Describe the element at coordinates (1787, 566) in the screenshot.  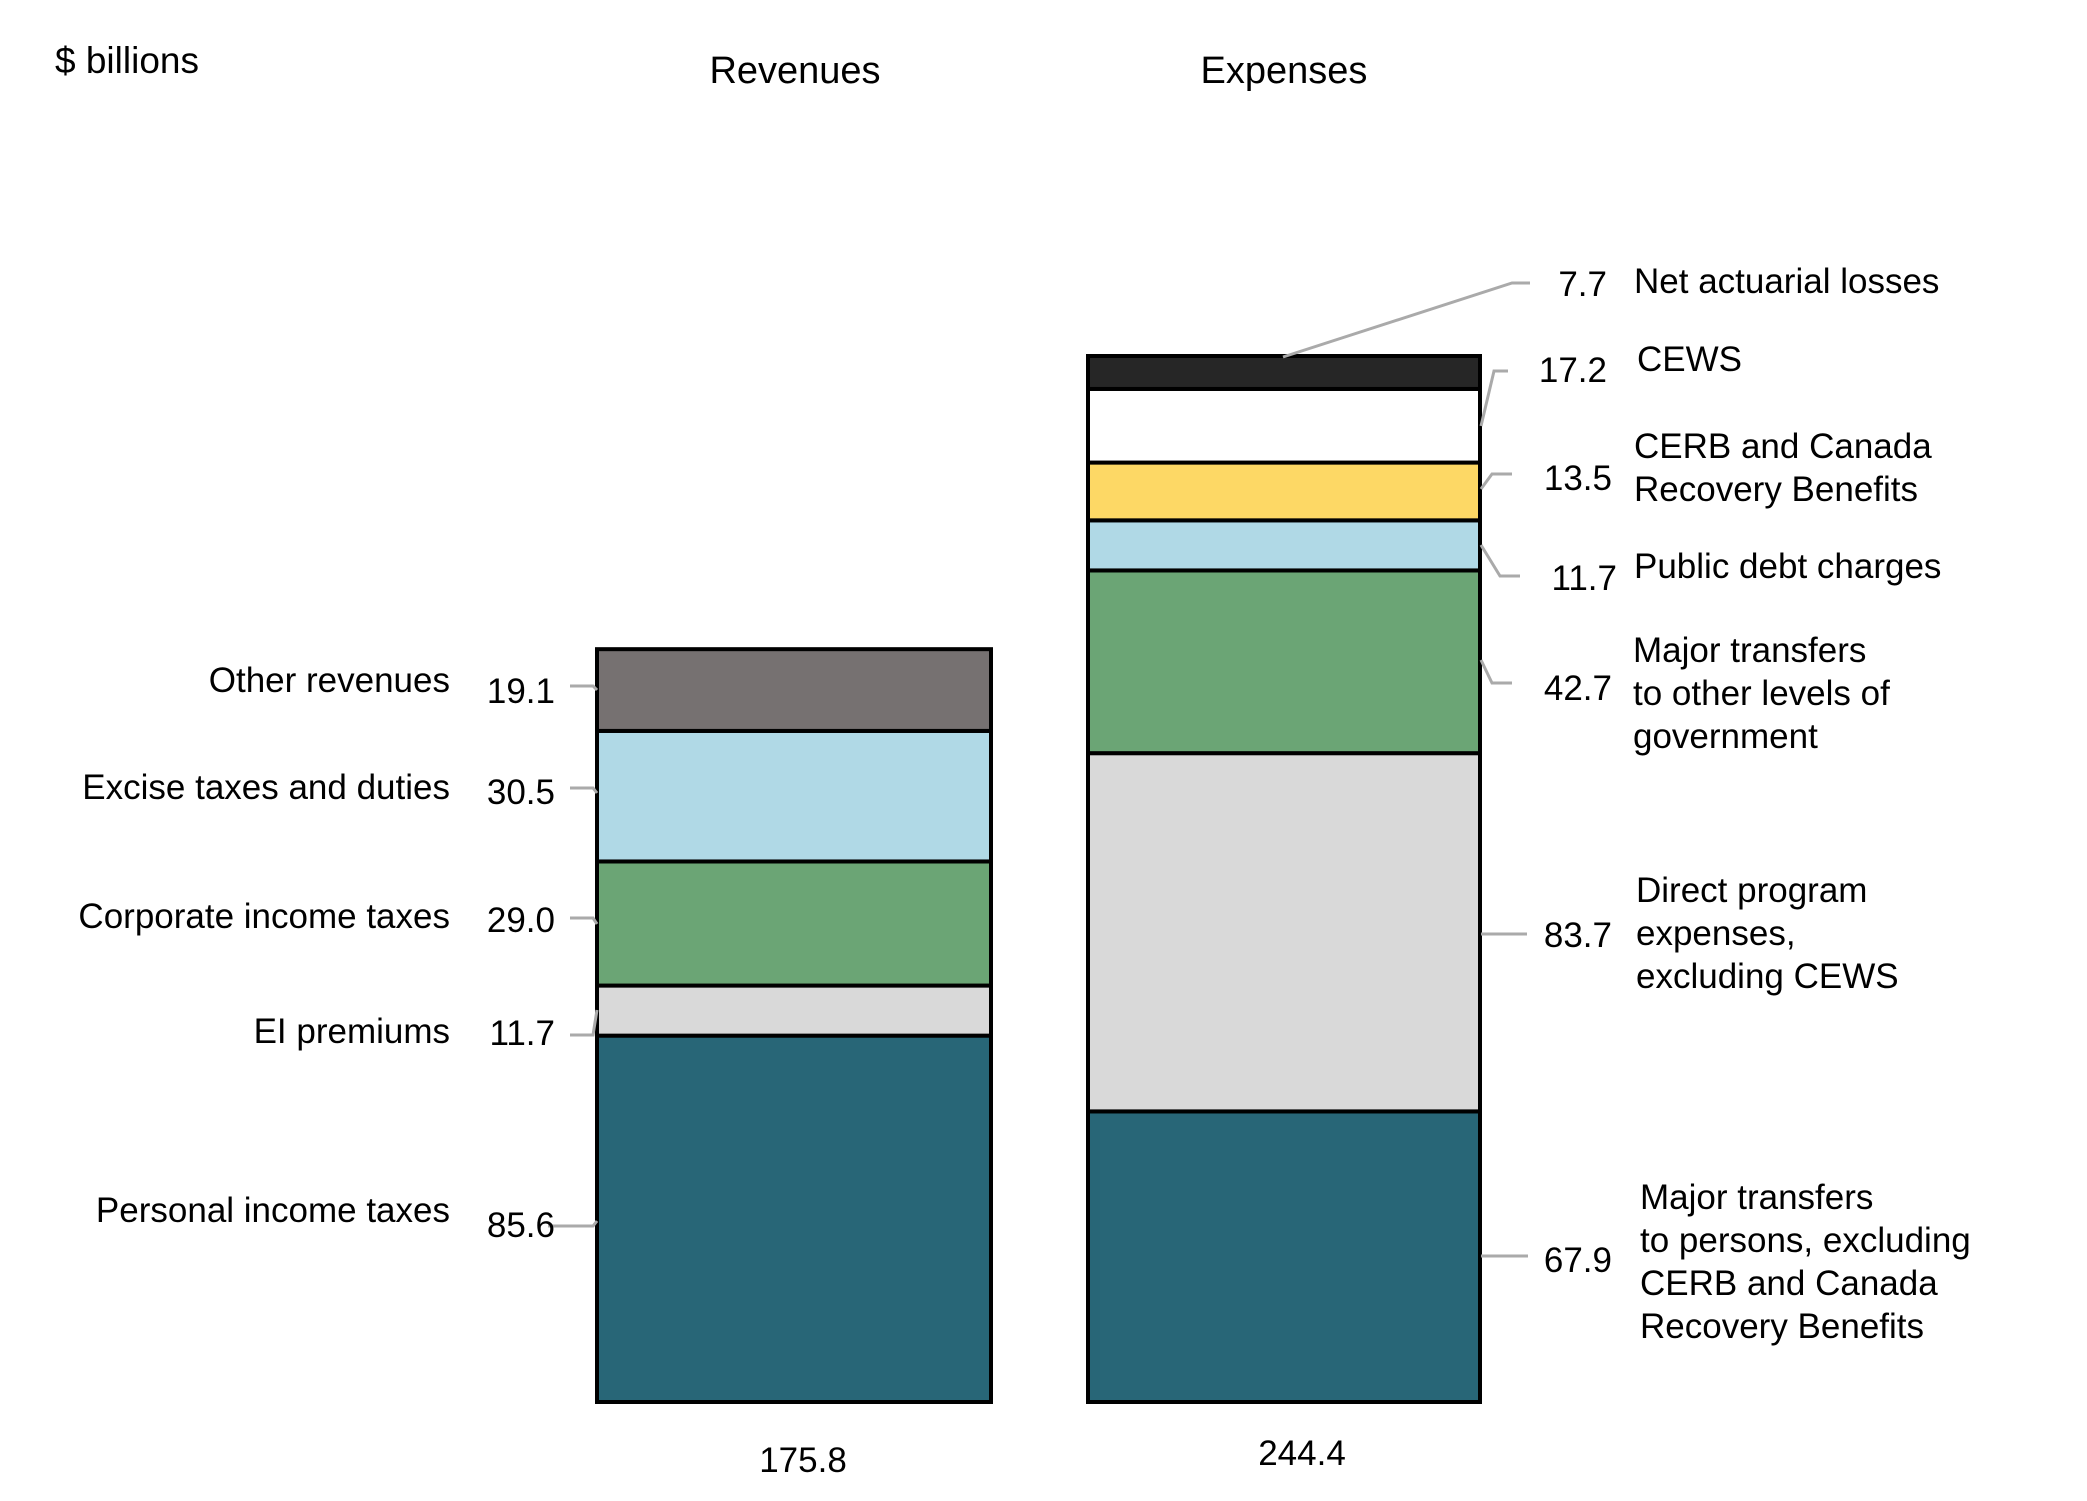
I see `category-label-public-debt-charges: Public debt charges` at that location.